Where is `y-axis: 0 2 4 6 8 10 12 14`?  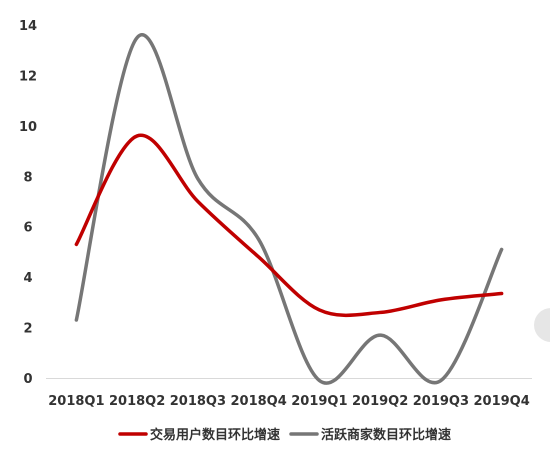 y-axis: 0 2 4 6 8 10 12 14 is located at coordinates (28, 203).